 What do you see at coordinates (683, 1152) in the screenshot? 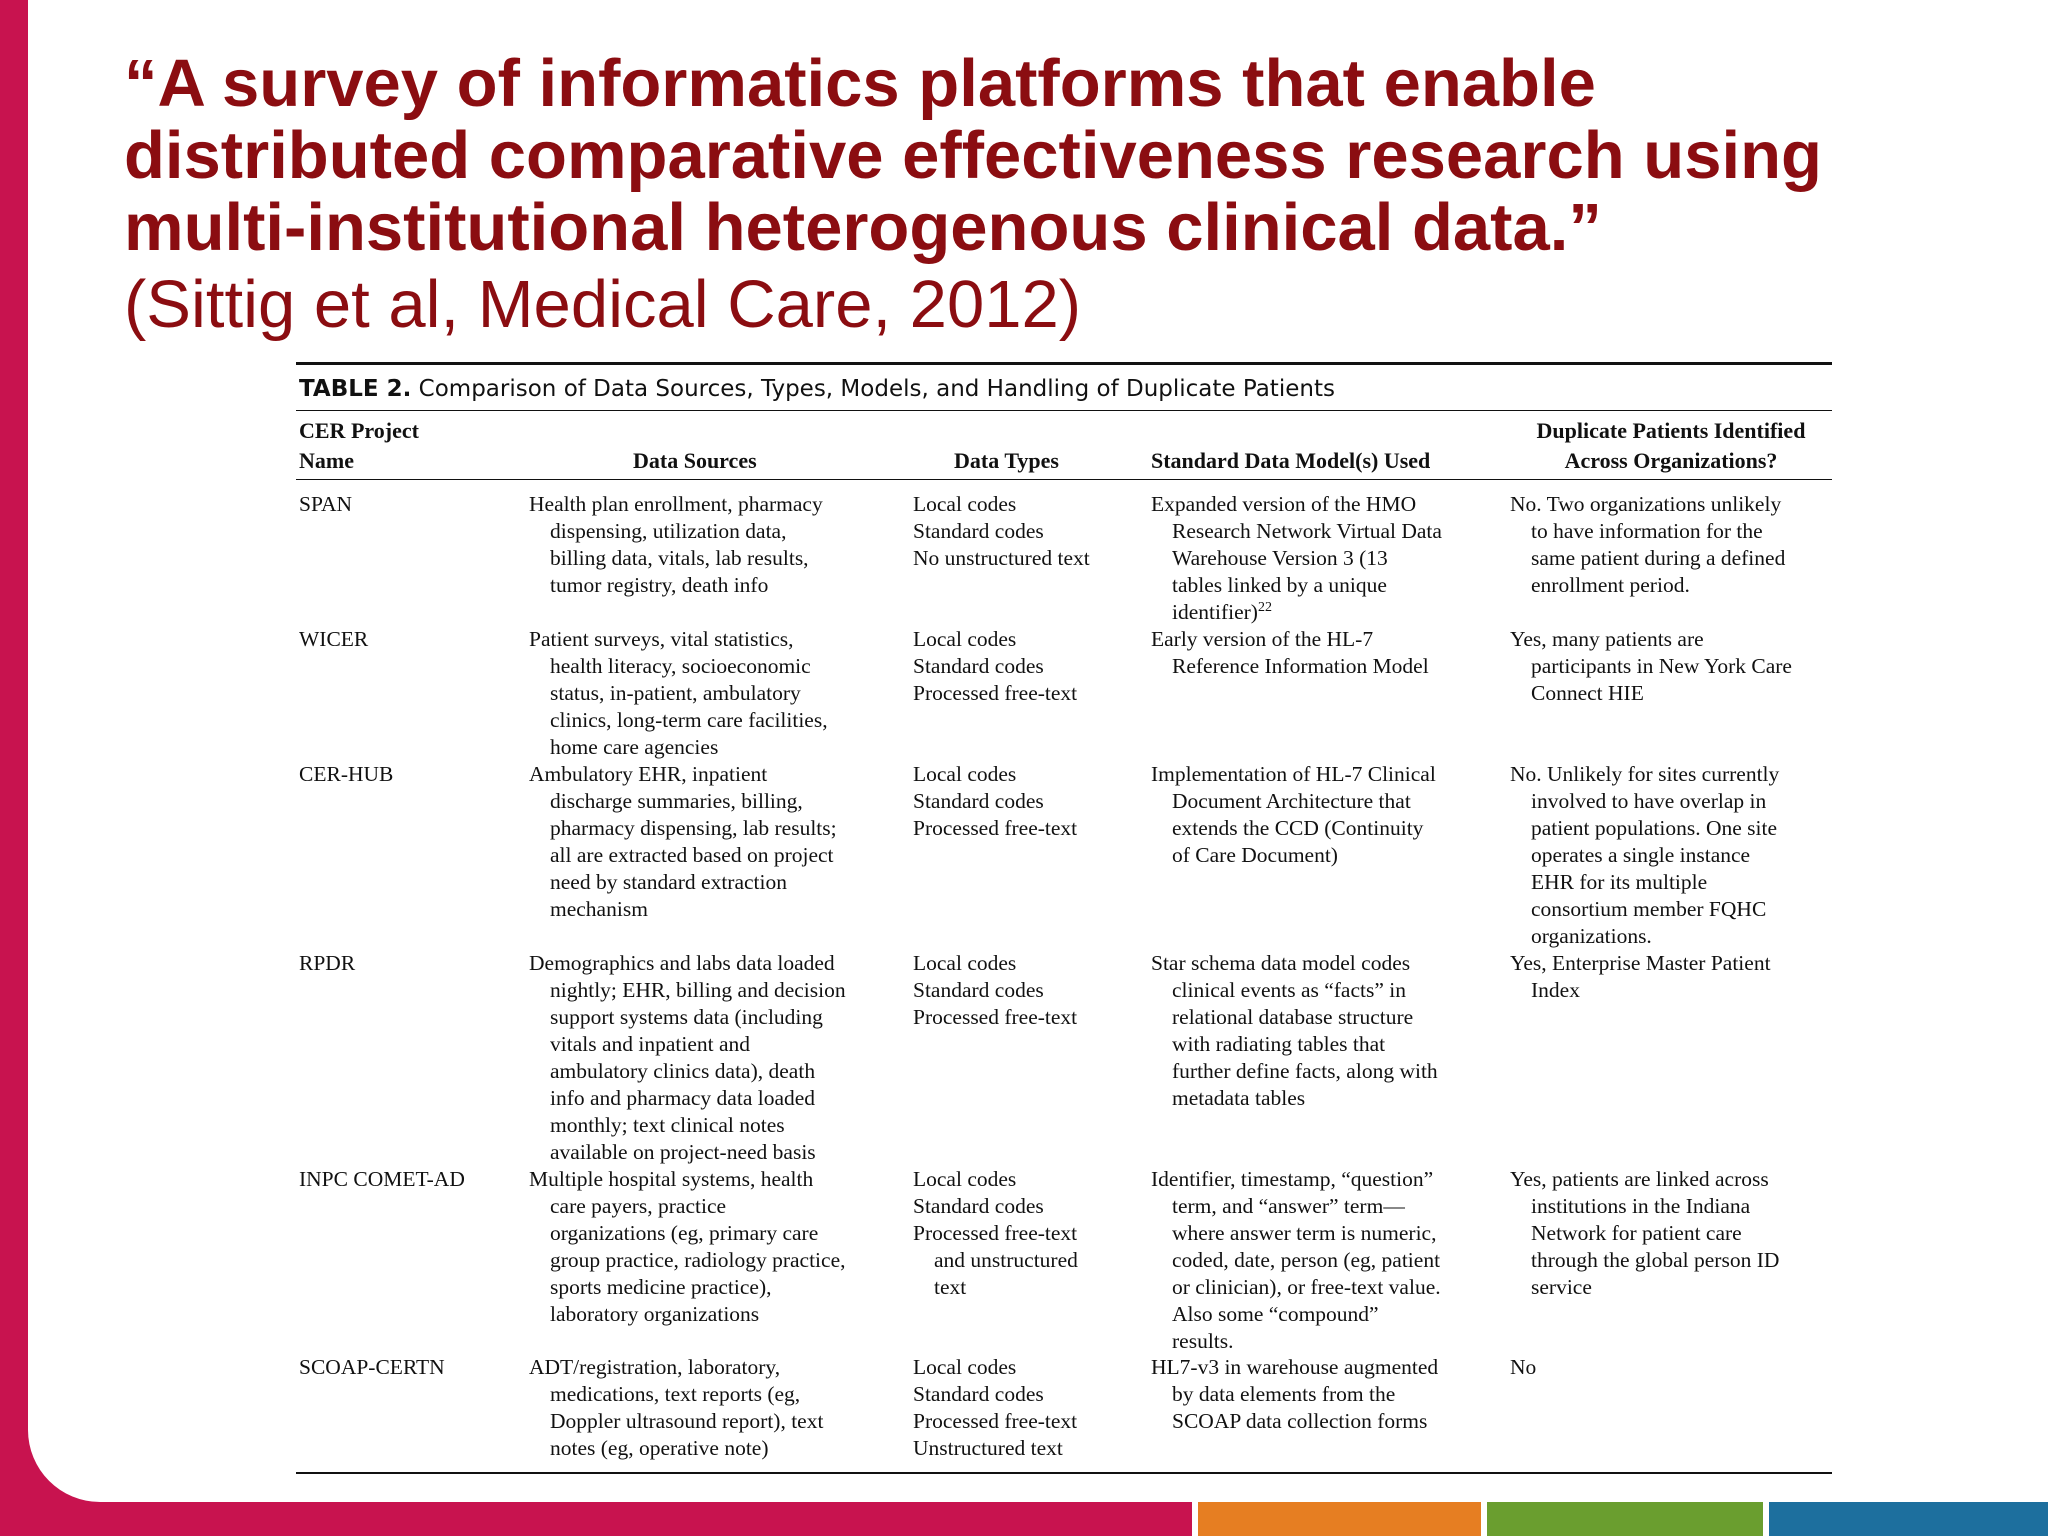
I see `cell-text: available on project-need basis` at bounding box center [683, 1152].